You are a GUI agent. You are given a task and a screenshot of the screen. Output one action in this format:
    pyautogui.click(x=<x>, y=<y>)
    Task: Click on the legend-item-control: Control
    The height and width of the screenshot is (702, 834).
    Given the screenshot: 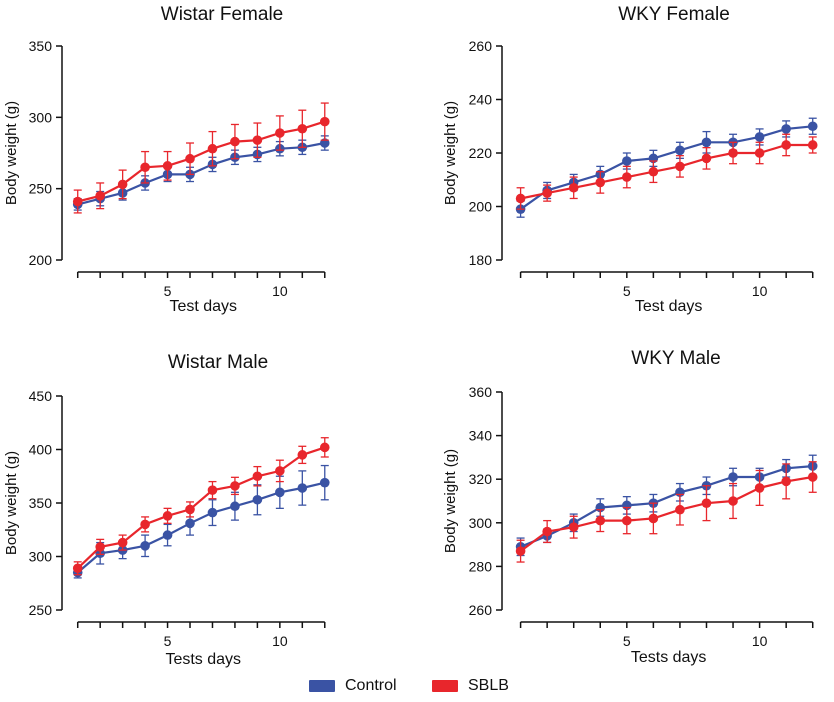 What is the action you would take?
    pyautogui.click(x=353, y=686)
    